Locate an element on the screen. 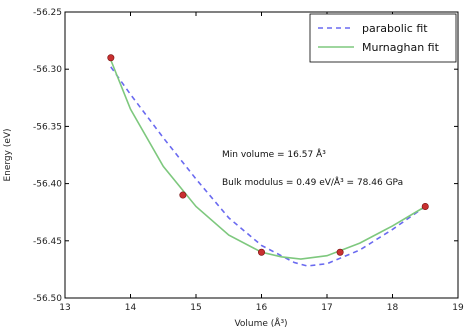 The image size is (465, 333). x-tick-label: 15 is located at coordinates (195, 308).